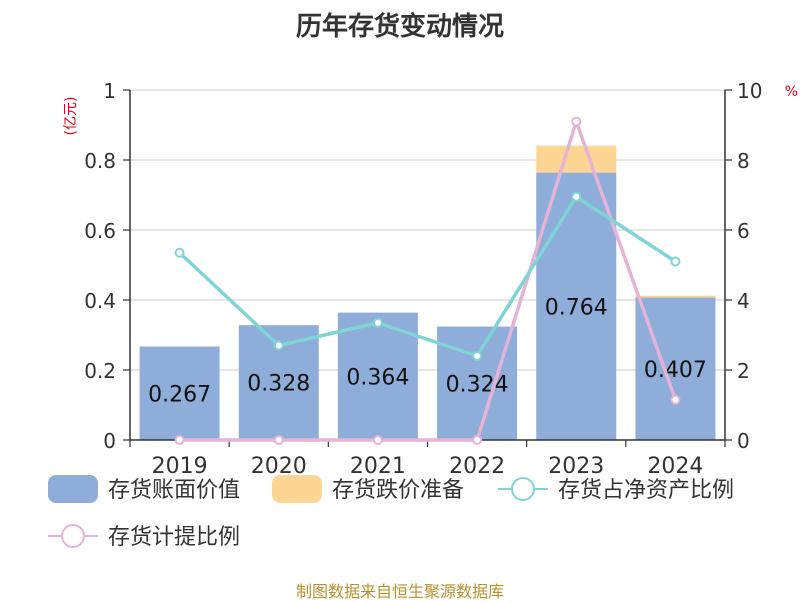 This screenshot has height=602, width=800. Describe the element at coordinates (399, 27) in the screenshot. I see `chart-title: 历年存货变动情况` at that location.